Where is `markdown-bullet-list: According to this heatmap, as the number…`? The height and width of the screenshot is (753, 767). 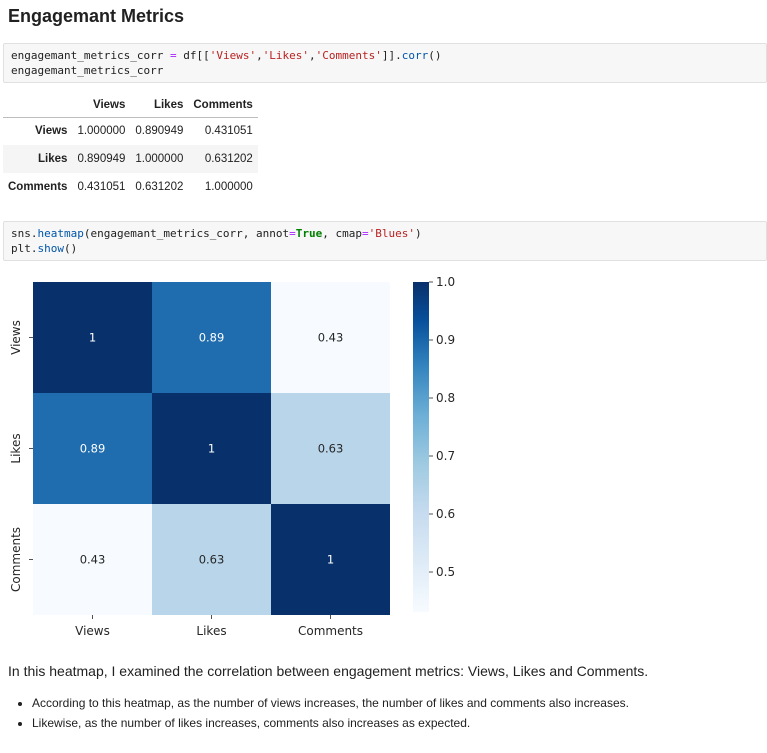
markdown-bullet-list: According to this heatmap, as the number… is located at coordinates (330, 715).